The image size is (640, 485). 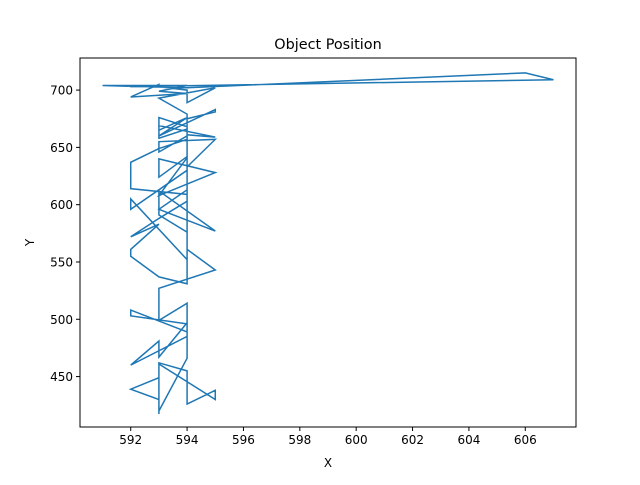 What do you see at coordinates (61, 91) in the screenshot?
I see `y-tick-label: 700` at bounding box center [61, 91].